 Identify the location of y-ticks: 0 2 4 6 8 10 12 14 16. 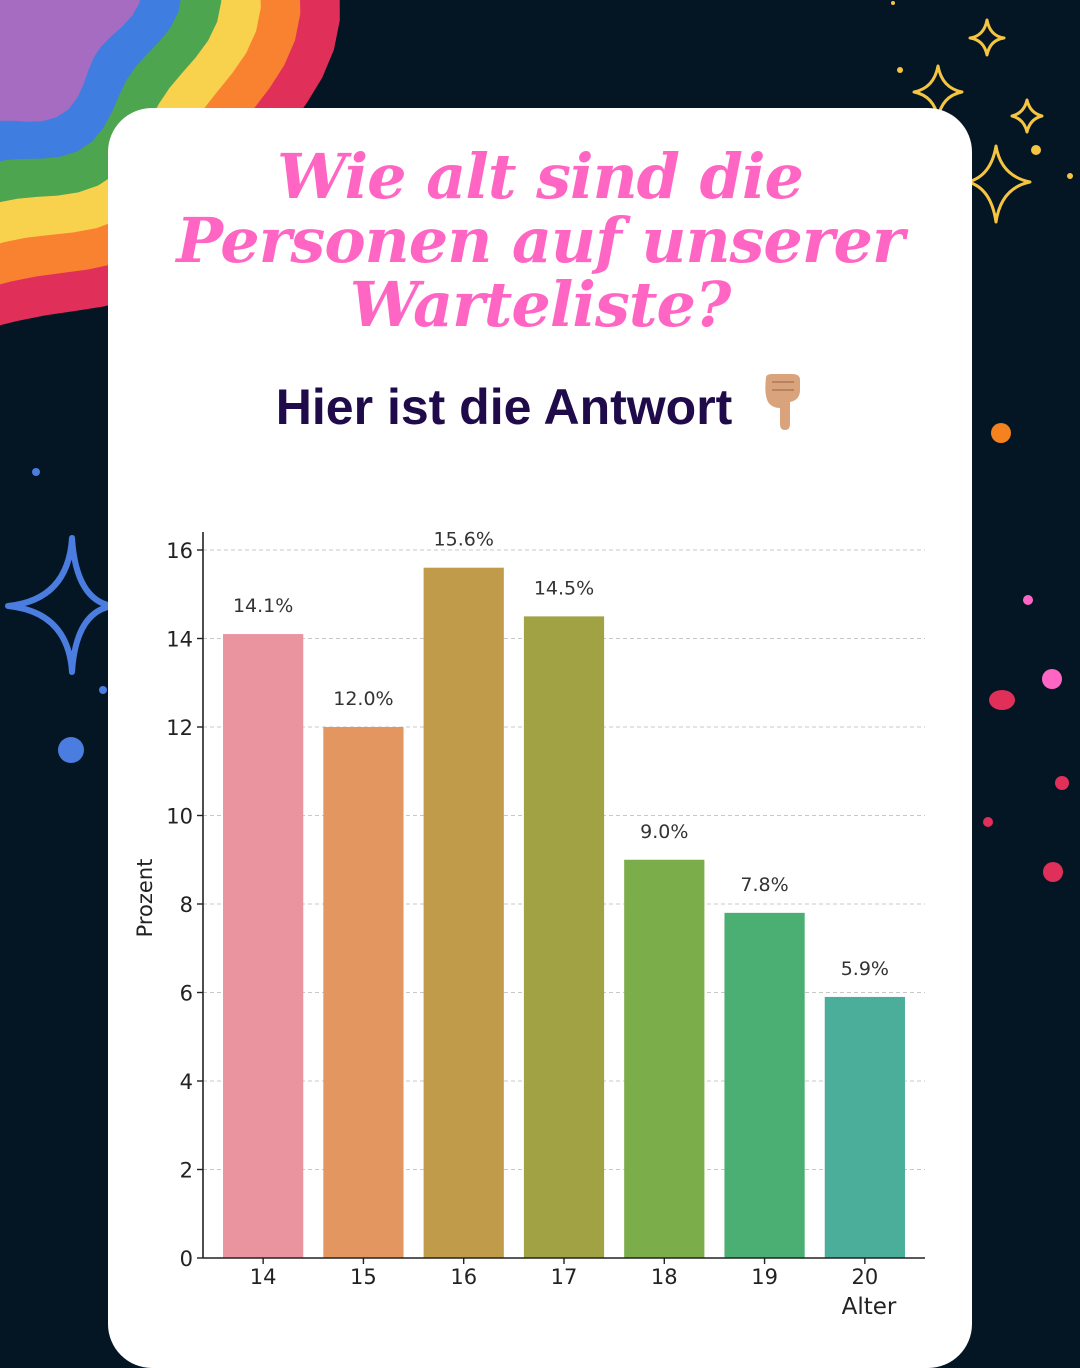
(184, 905).